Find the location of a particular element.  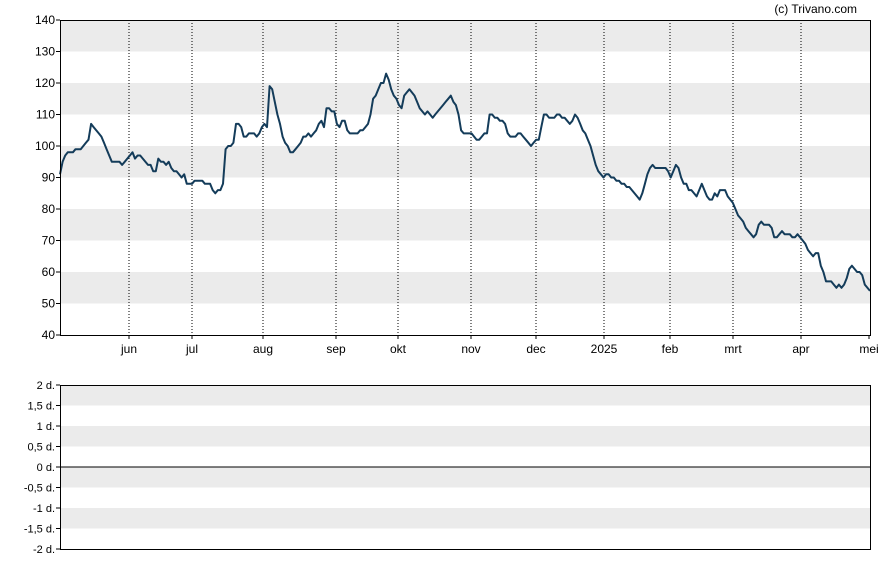

x-tick-label: jun is located at coordinates (128, 349).